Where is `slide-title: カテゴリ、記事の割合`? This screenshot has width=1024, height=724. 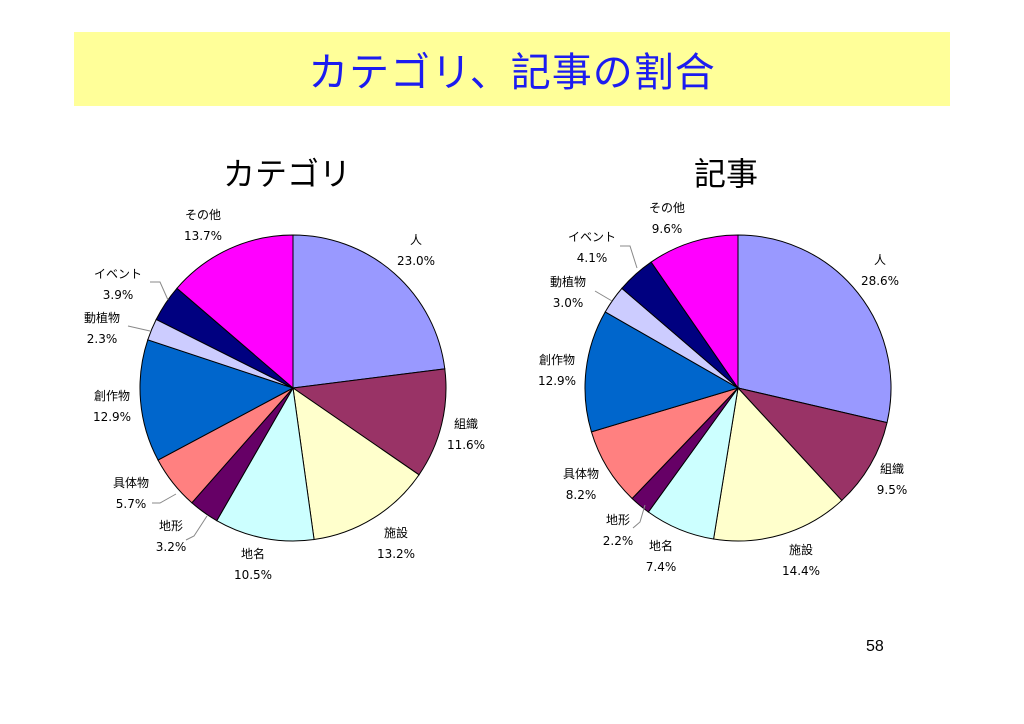
slide-title: カテゴリ、記事の割合 is located at coordinates (512, 73).